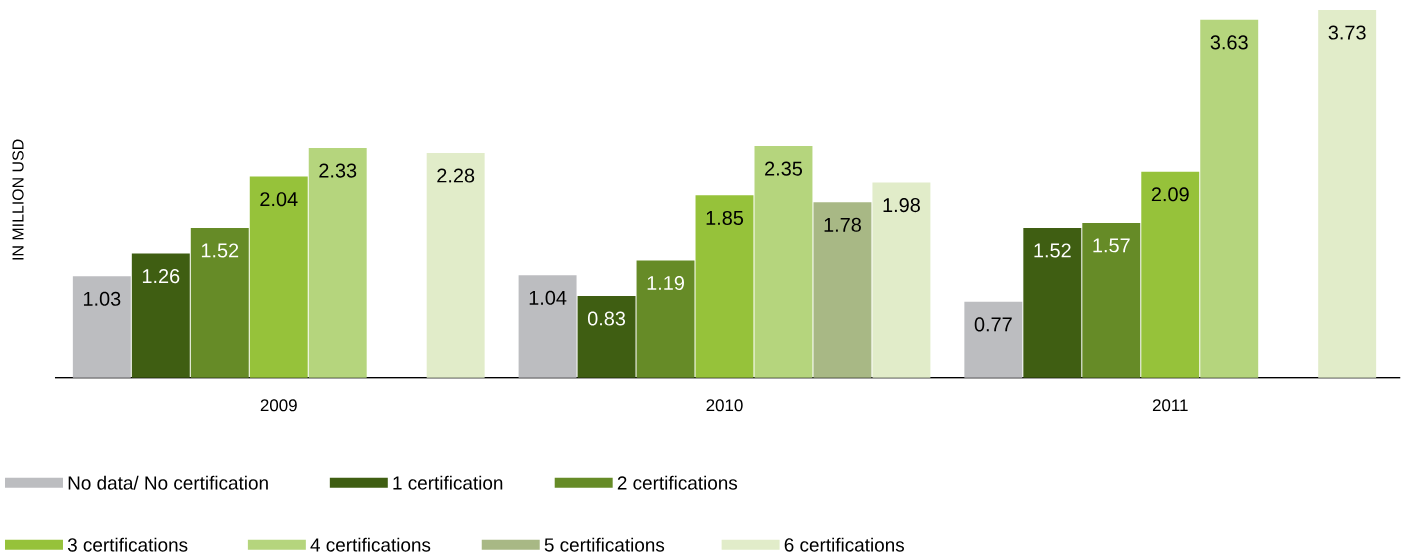 The width and height of the screenshot is (1401, 556). I want to click on legend-label: 5 certifications, so click(604, 544).